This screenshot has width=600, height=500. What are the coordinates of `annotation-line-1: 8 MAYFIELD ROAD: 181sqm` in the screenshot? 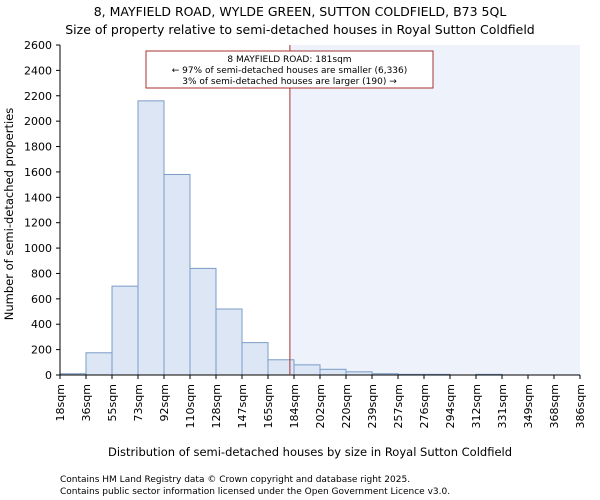 It's located at (289, 60).